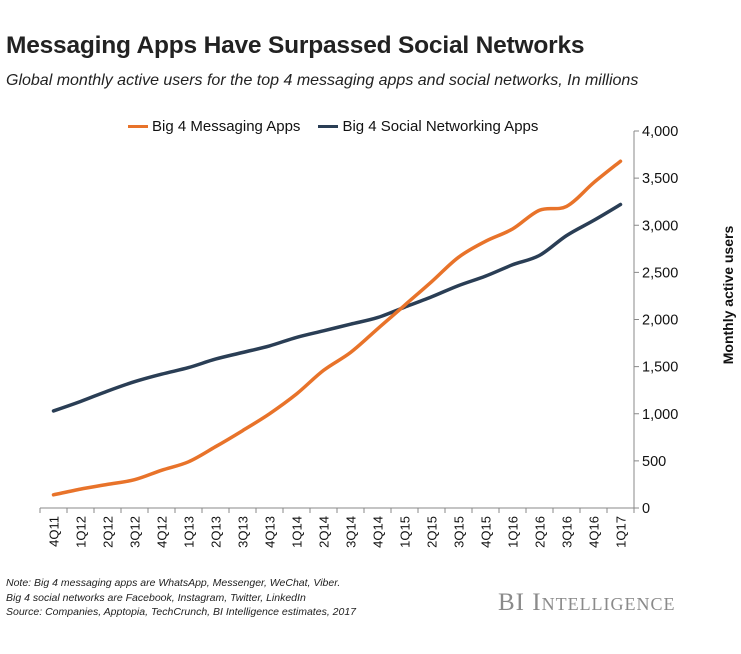 This screenshot has height=654, width=741. What do you see at coordinates (138, 126) in the screenshot?
I see `legend-swatch-messaging` at bounding box center [138, 126].